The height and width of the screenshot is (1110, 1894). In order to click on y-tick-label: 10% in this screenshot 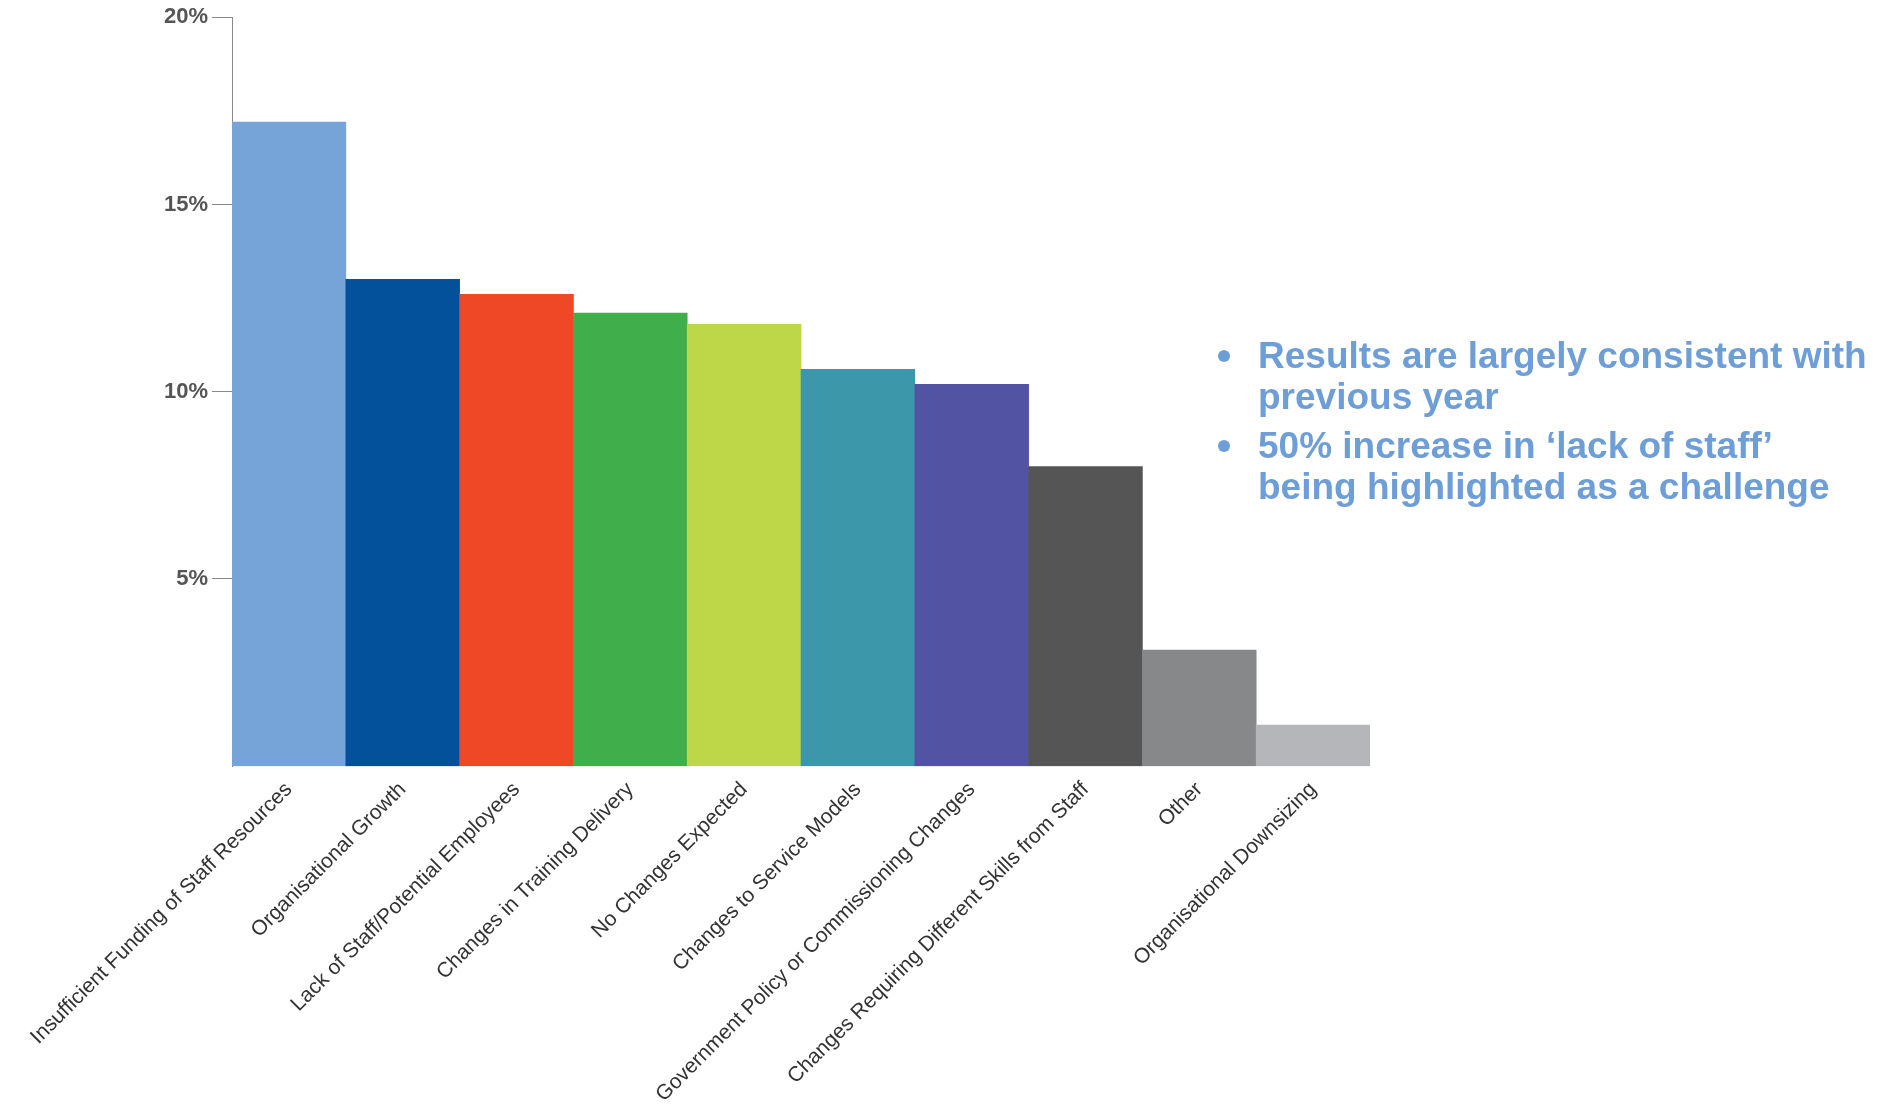, I will do `click(186, 390)`.